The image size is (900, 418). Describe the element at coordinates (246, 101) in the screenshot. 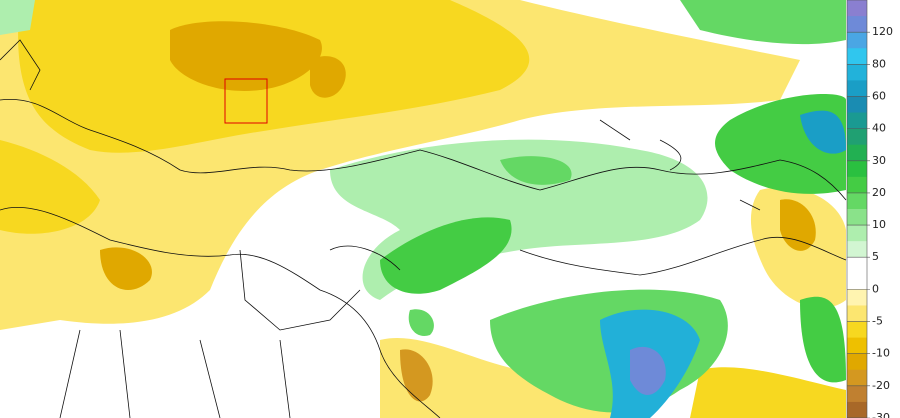

I see `selection-box` at that location.